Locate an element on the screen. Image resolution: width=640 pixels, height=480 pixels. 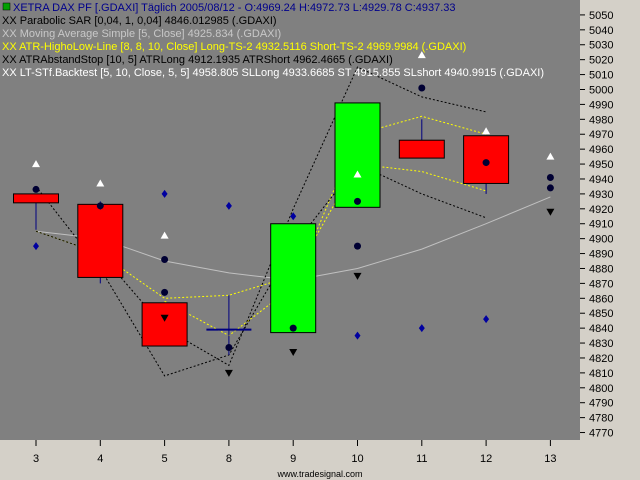
x-axis: 3 4 5 8 9 10 11 12 13 is located at coordinates (295, 452).